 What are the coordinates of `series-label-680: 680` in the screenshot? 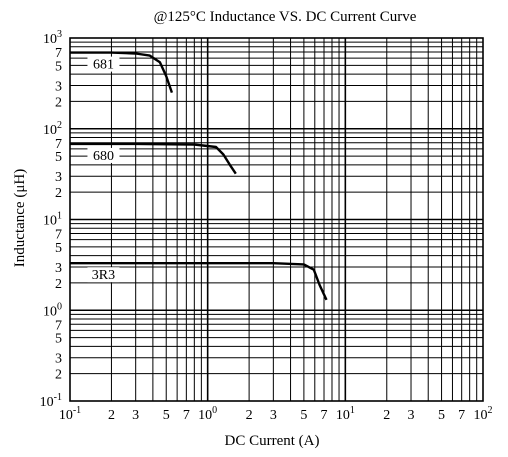 It's located at (103, 156).